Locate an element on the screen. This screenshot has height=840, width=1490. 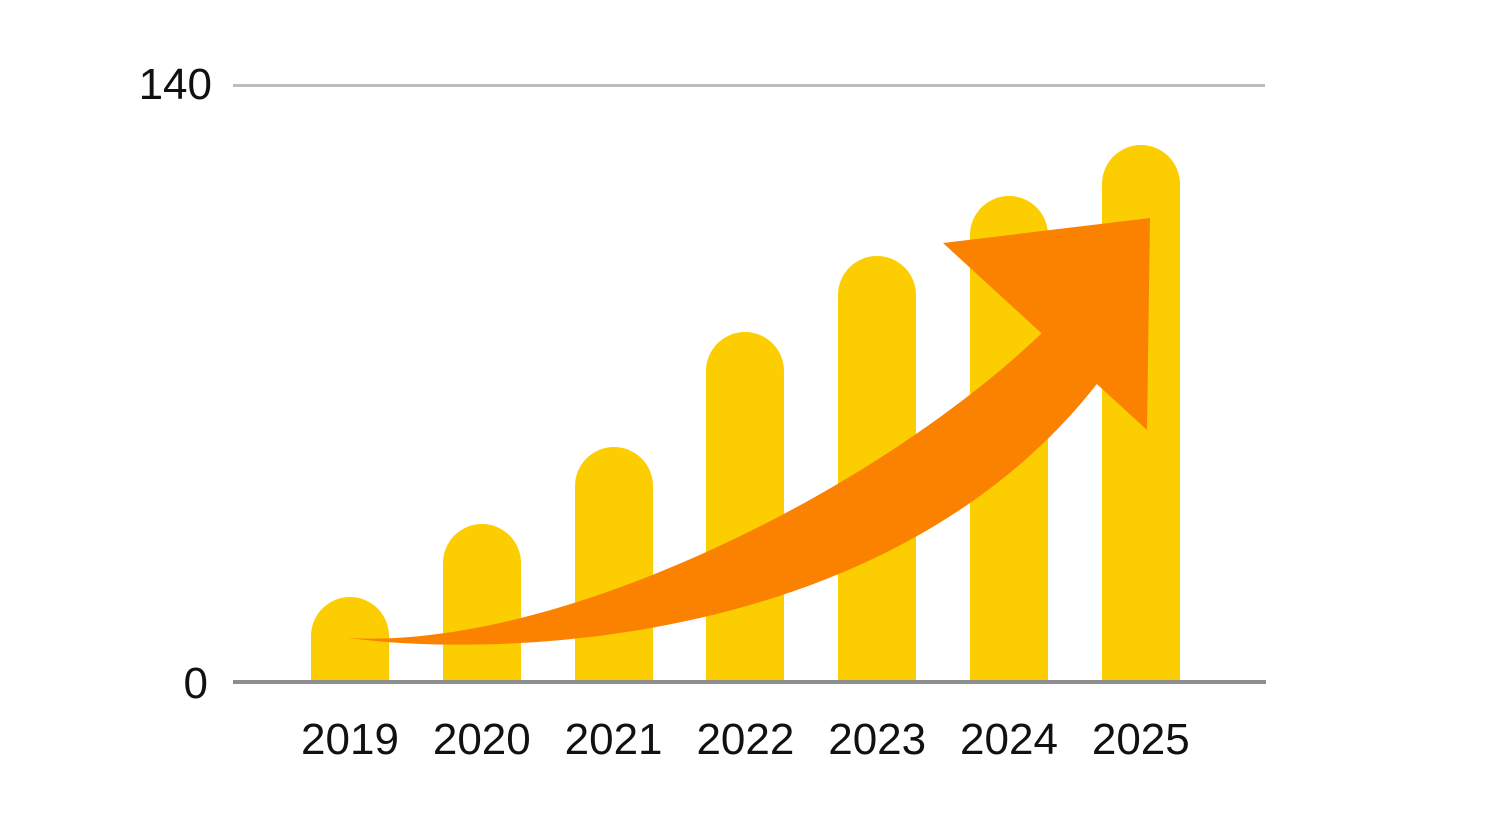
y-tick-label-0: 0 is located at coordinates (195, 683).